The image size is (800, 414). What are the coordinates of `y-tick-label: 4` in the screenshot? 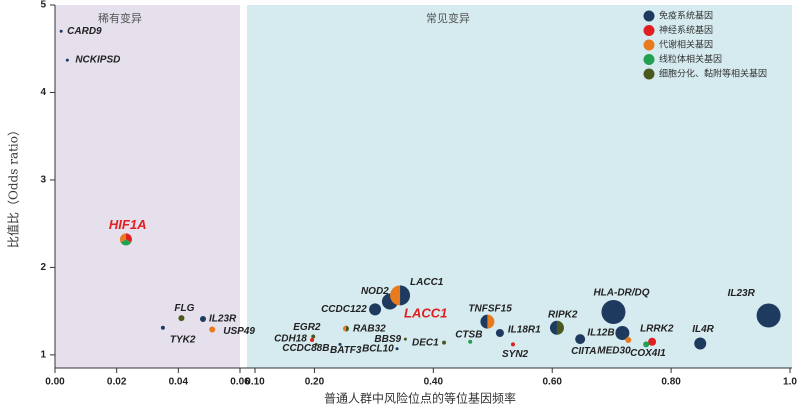 It's located at (43, 92).